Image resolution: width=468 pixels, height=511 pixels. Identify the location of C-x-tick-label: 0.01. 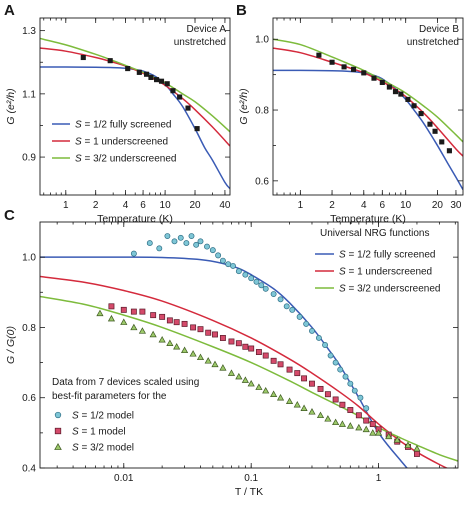
(124, 478).